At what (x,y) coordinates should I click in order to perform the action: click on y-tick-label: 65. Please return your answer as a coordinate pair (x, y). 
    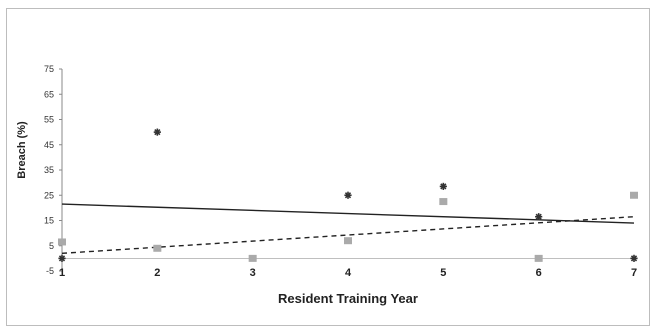
    Looking at the image, I should click on (49, 94).